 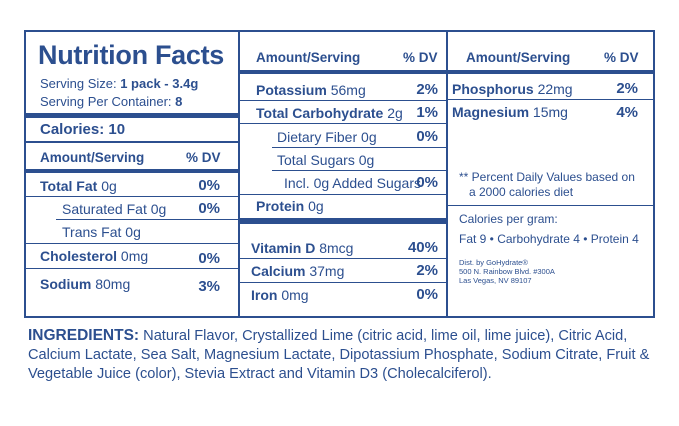 What do you see at coordinates (209, 286) in the screenshot?
I see `dv-sodium: 3%` at bounding box center [209, 286].